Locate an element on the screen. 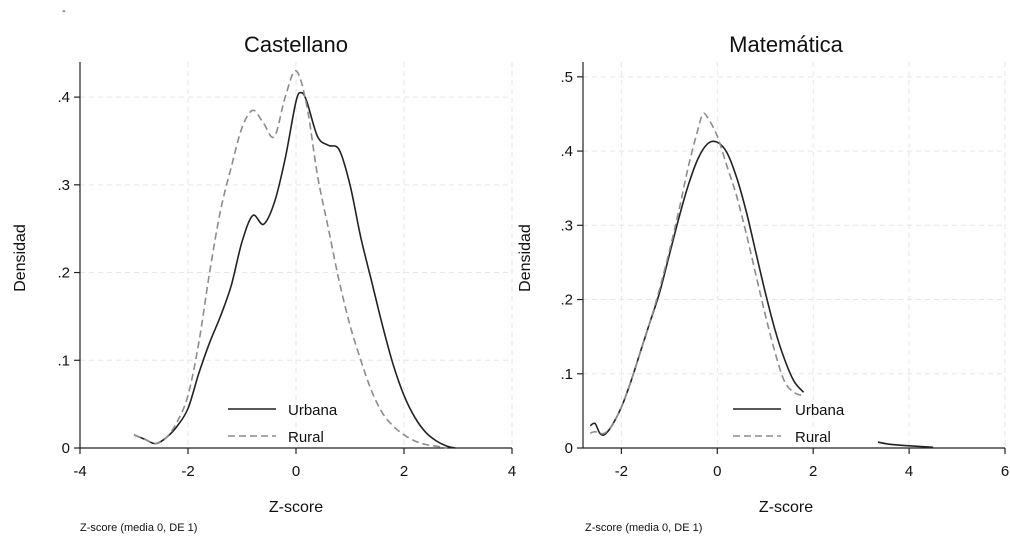 The height and width of the screenshot is (549, 1010). x-tick-label: 6 is located at coordinates (1005, 471).